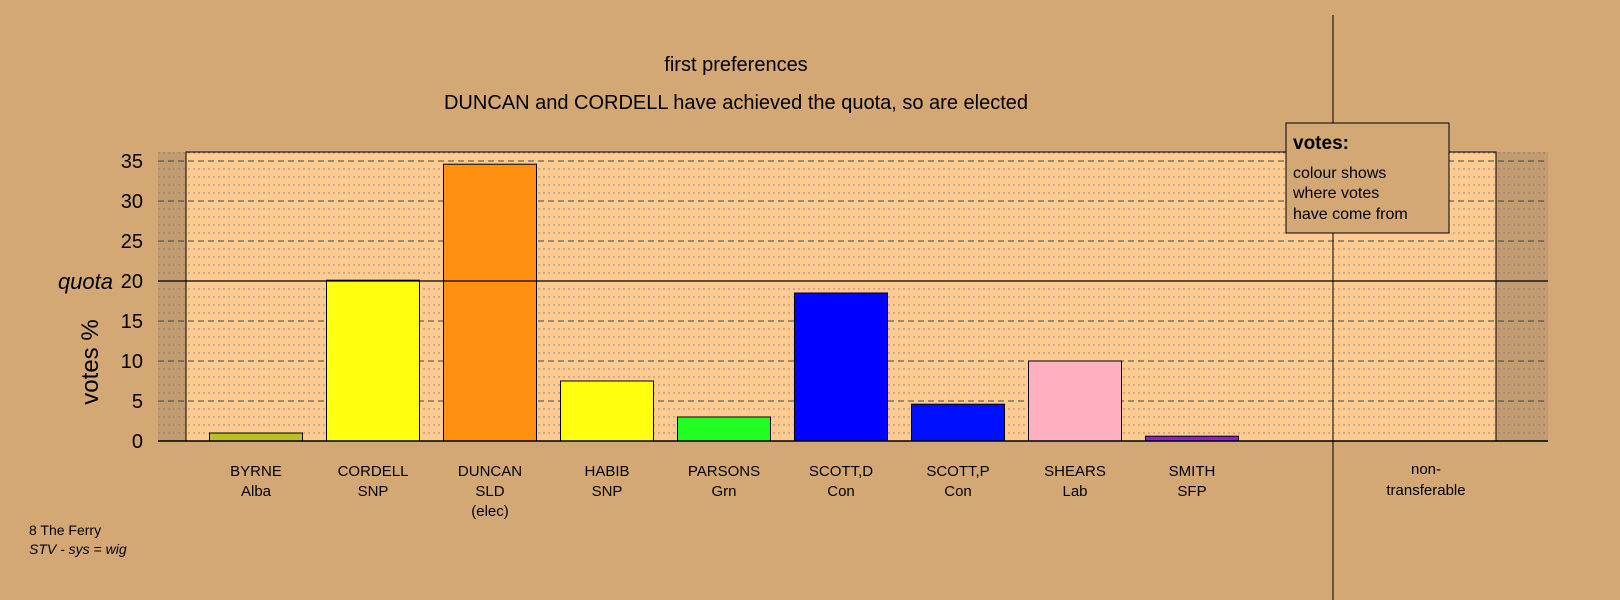  I want to click on candidate-party-label: Grn, so click(723, 491).